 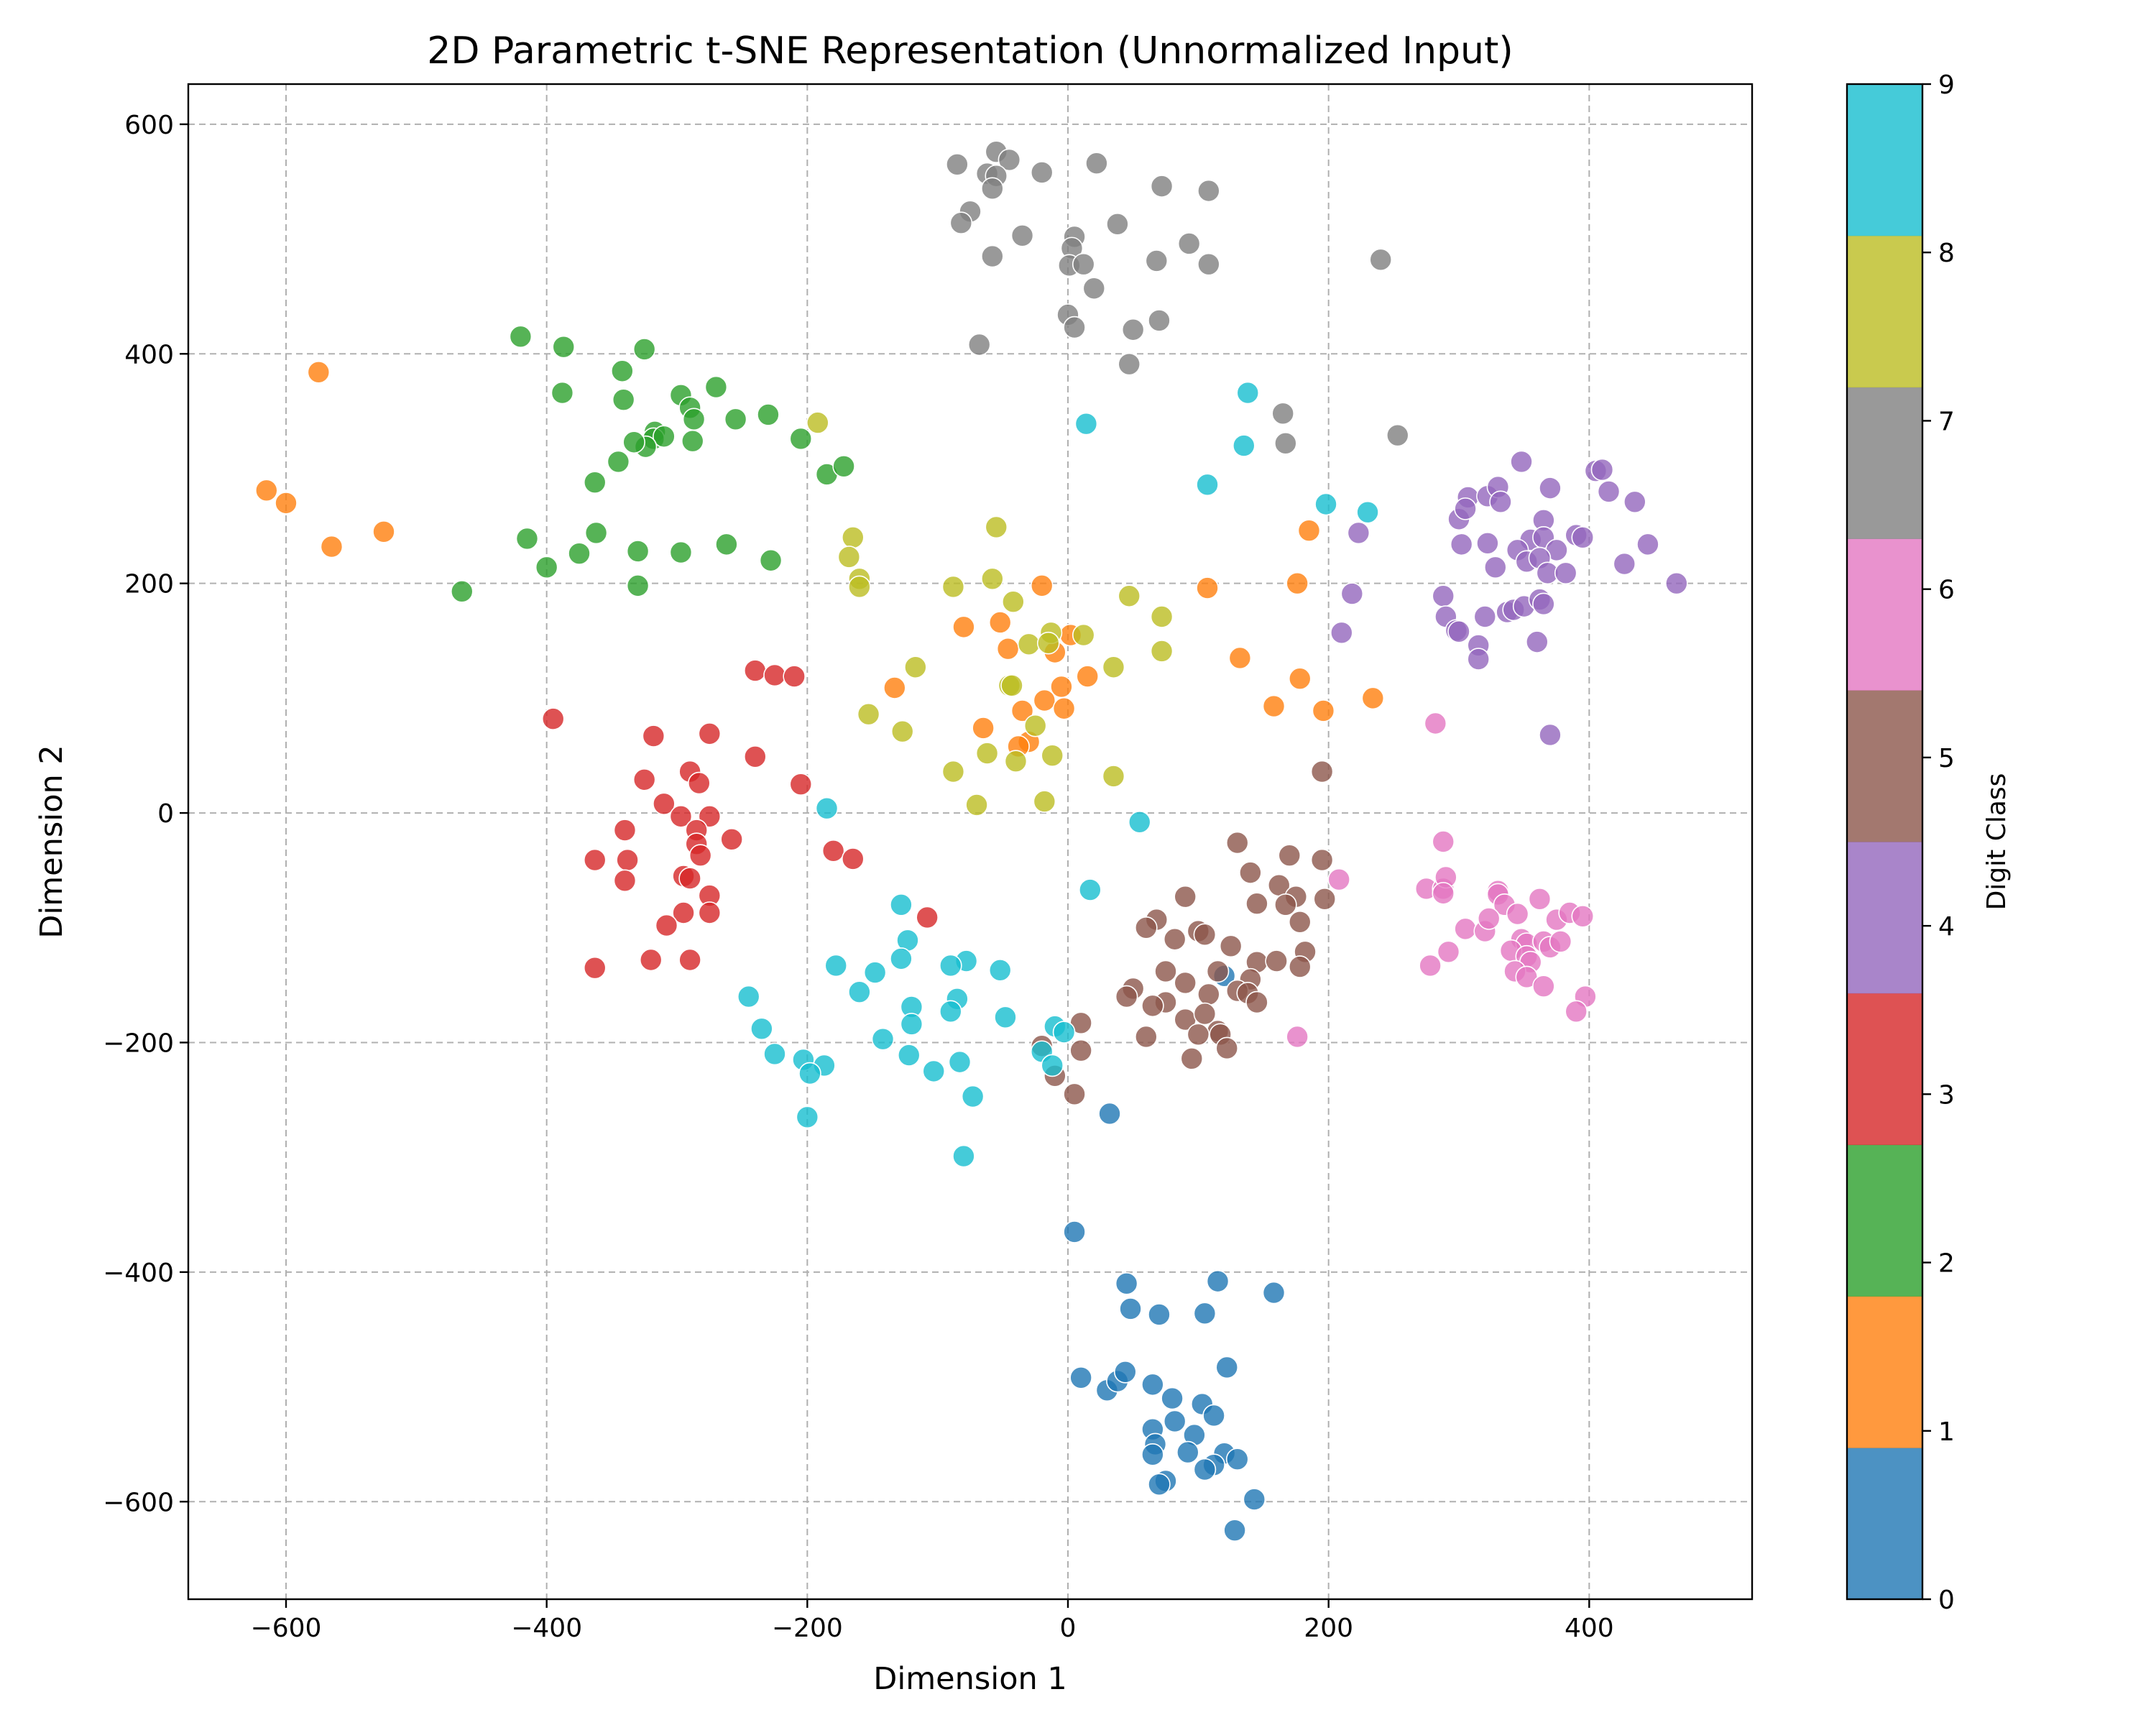 What do you see at coordinates (1946, 927) in the screenshot?
I see `colorbar-tick-label: 4` at bounding box center [1946, 927].